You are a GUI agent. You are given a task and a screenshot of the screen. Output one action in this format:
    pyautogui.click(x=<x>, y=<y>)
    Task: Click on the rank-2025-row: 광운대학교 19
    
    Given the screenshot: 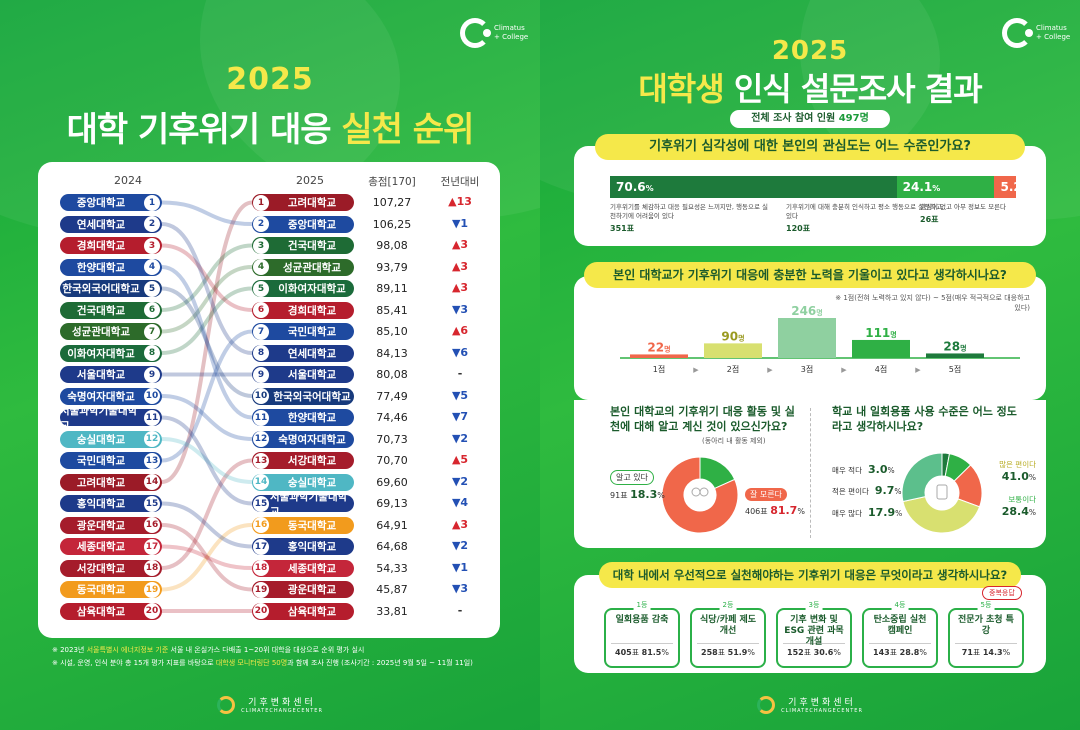 What is the action you would take?
    pyautogui.click(x=303, y=589)
    